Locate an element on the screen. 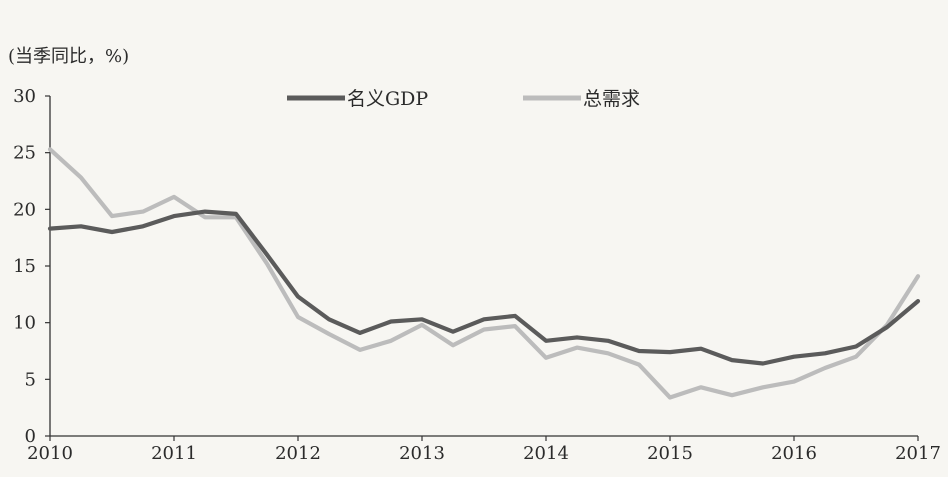 Image resolution: width=948 pixels, height=477 pixels. legend-label: 总需求 is located at coordinates (611, 99).